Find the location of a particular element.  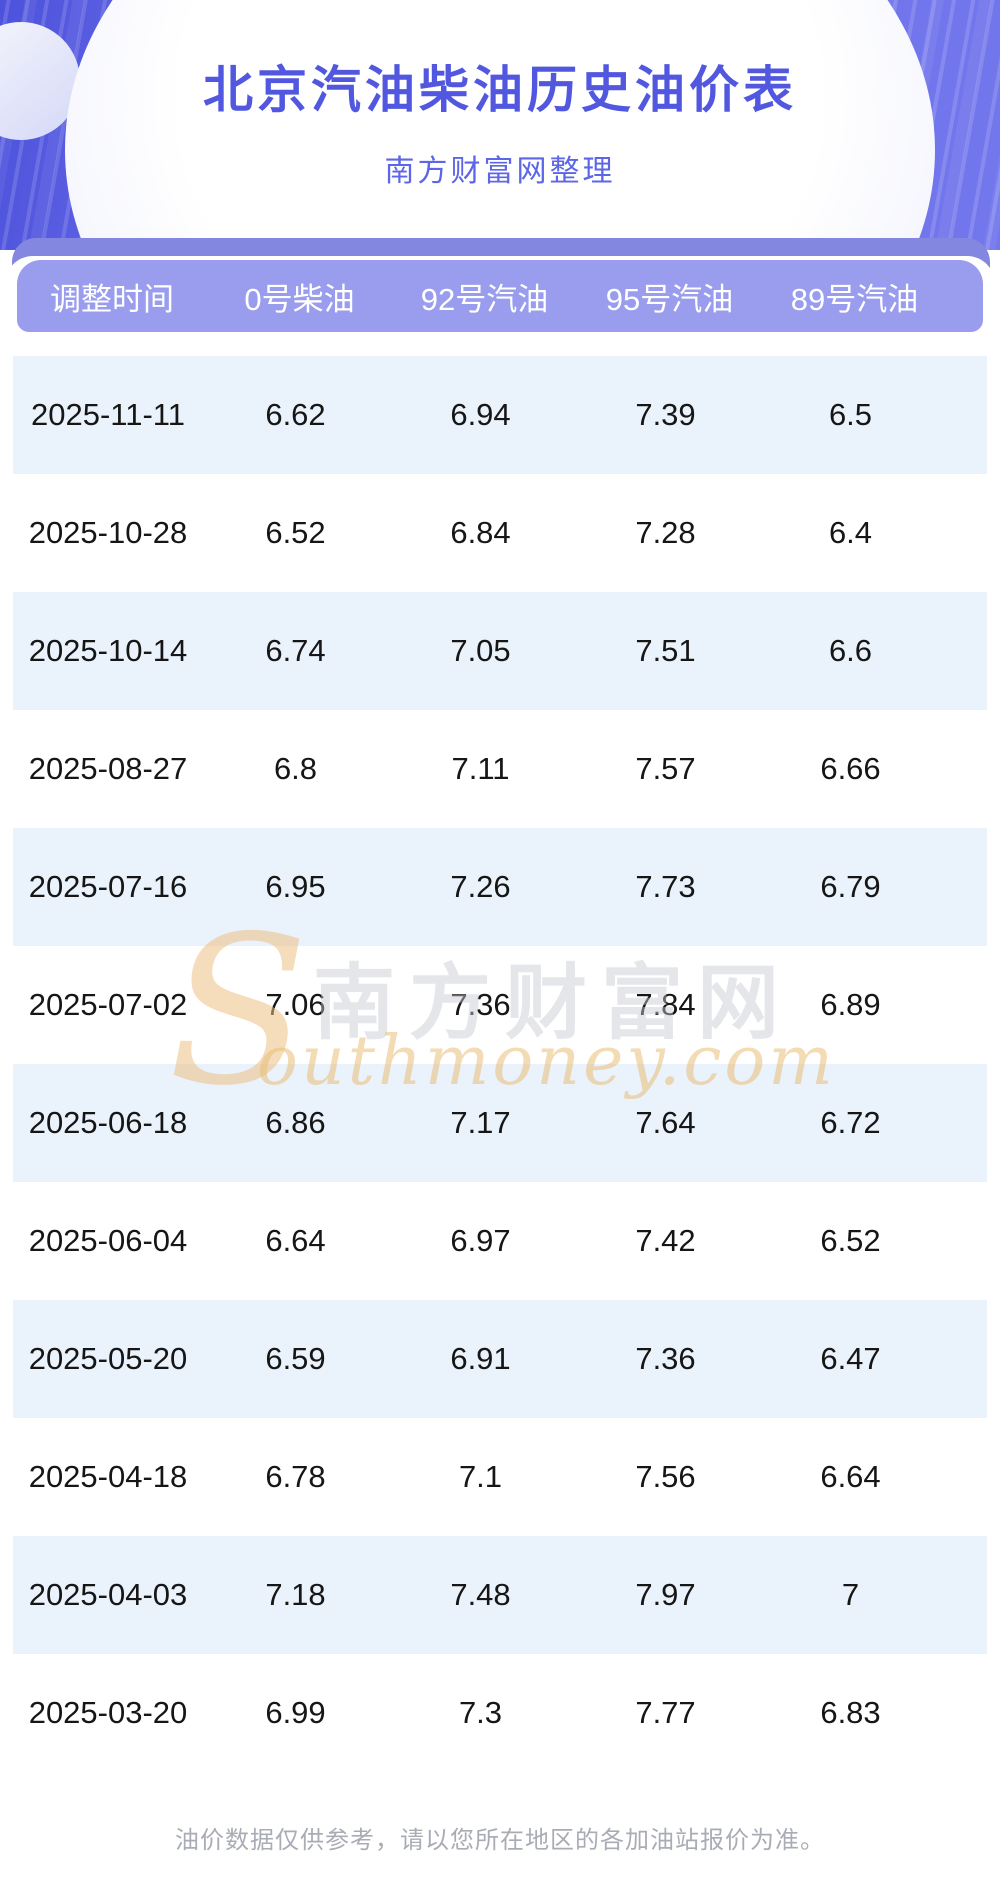

ellipse-backdrop is located at coordinates (500, 125).